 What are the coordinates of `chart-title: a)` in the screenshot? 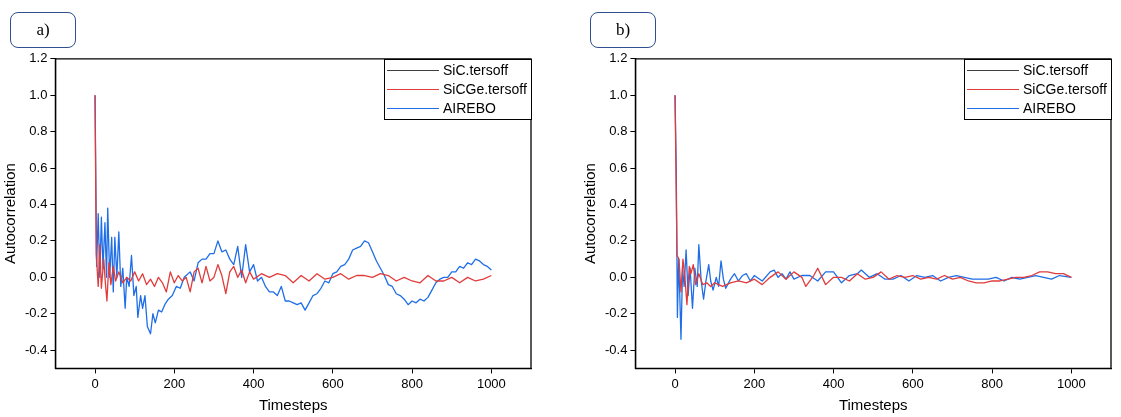 It's located at (43, 30).